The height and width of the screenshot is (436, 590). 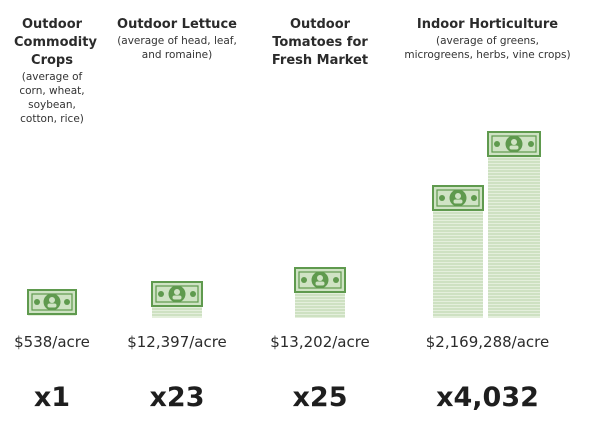 I want to click on multiplier-label-2: x23, so click(x=177, y=397).